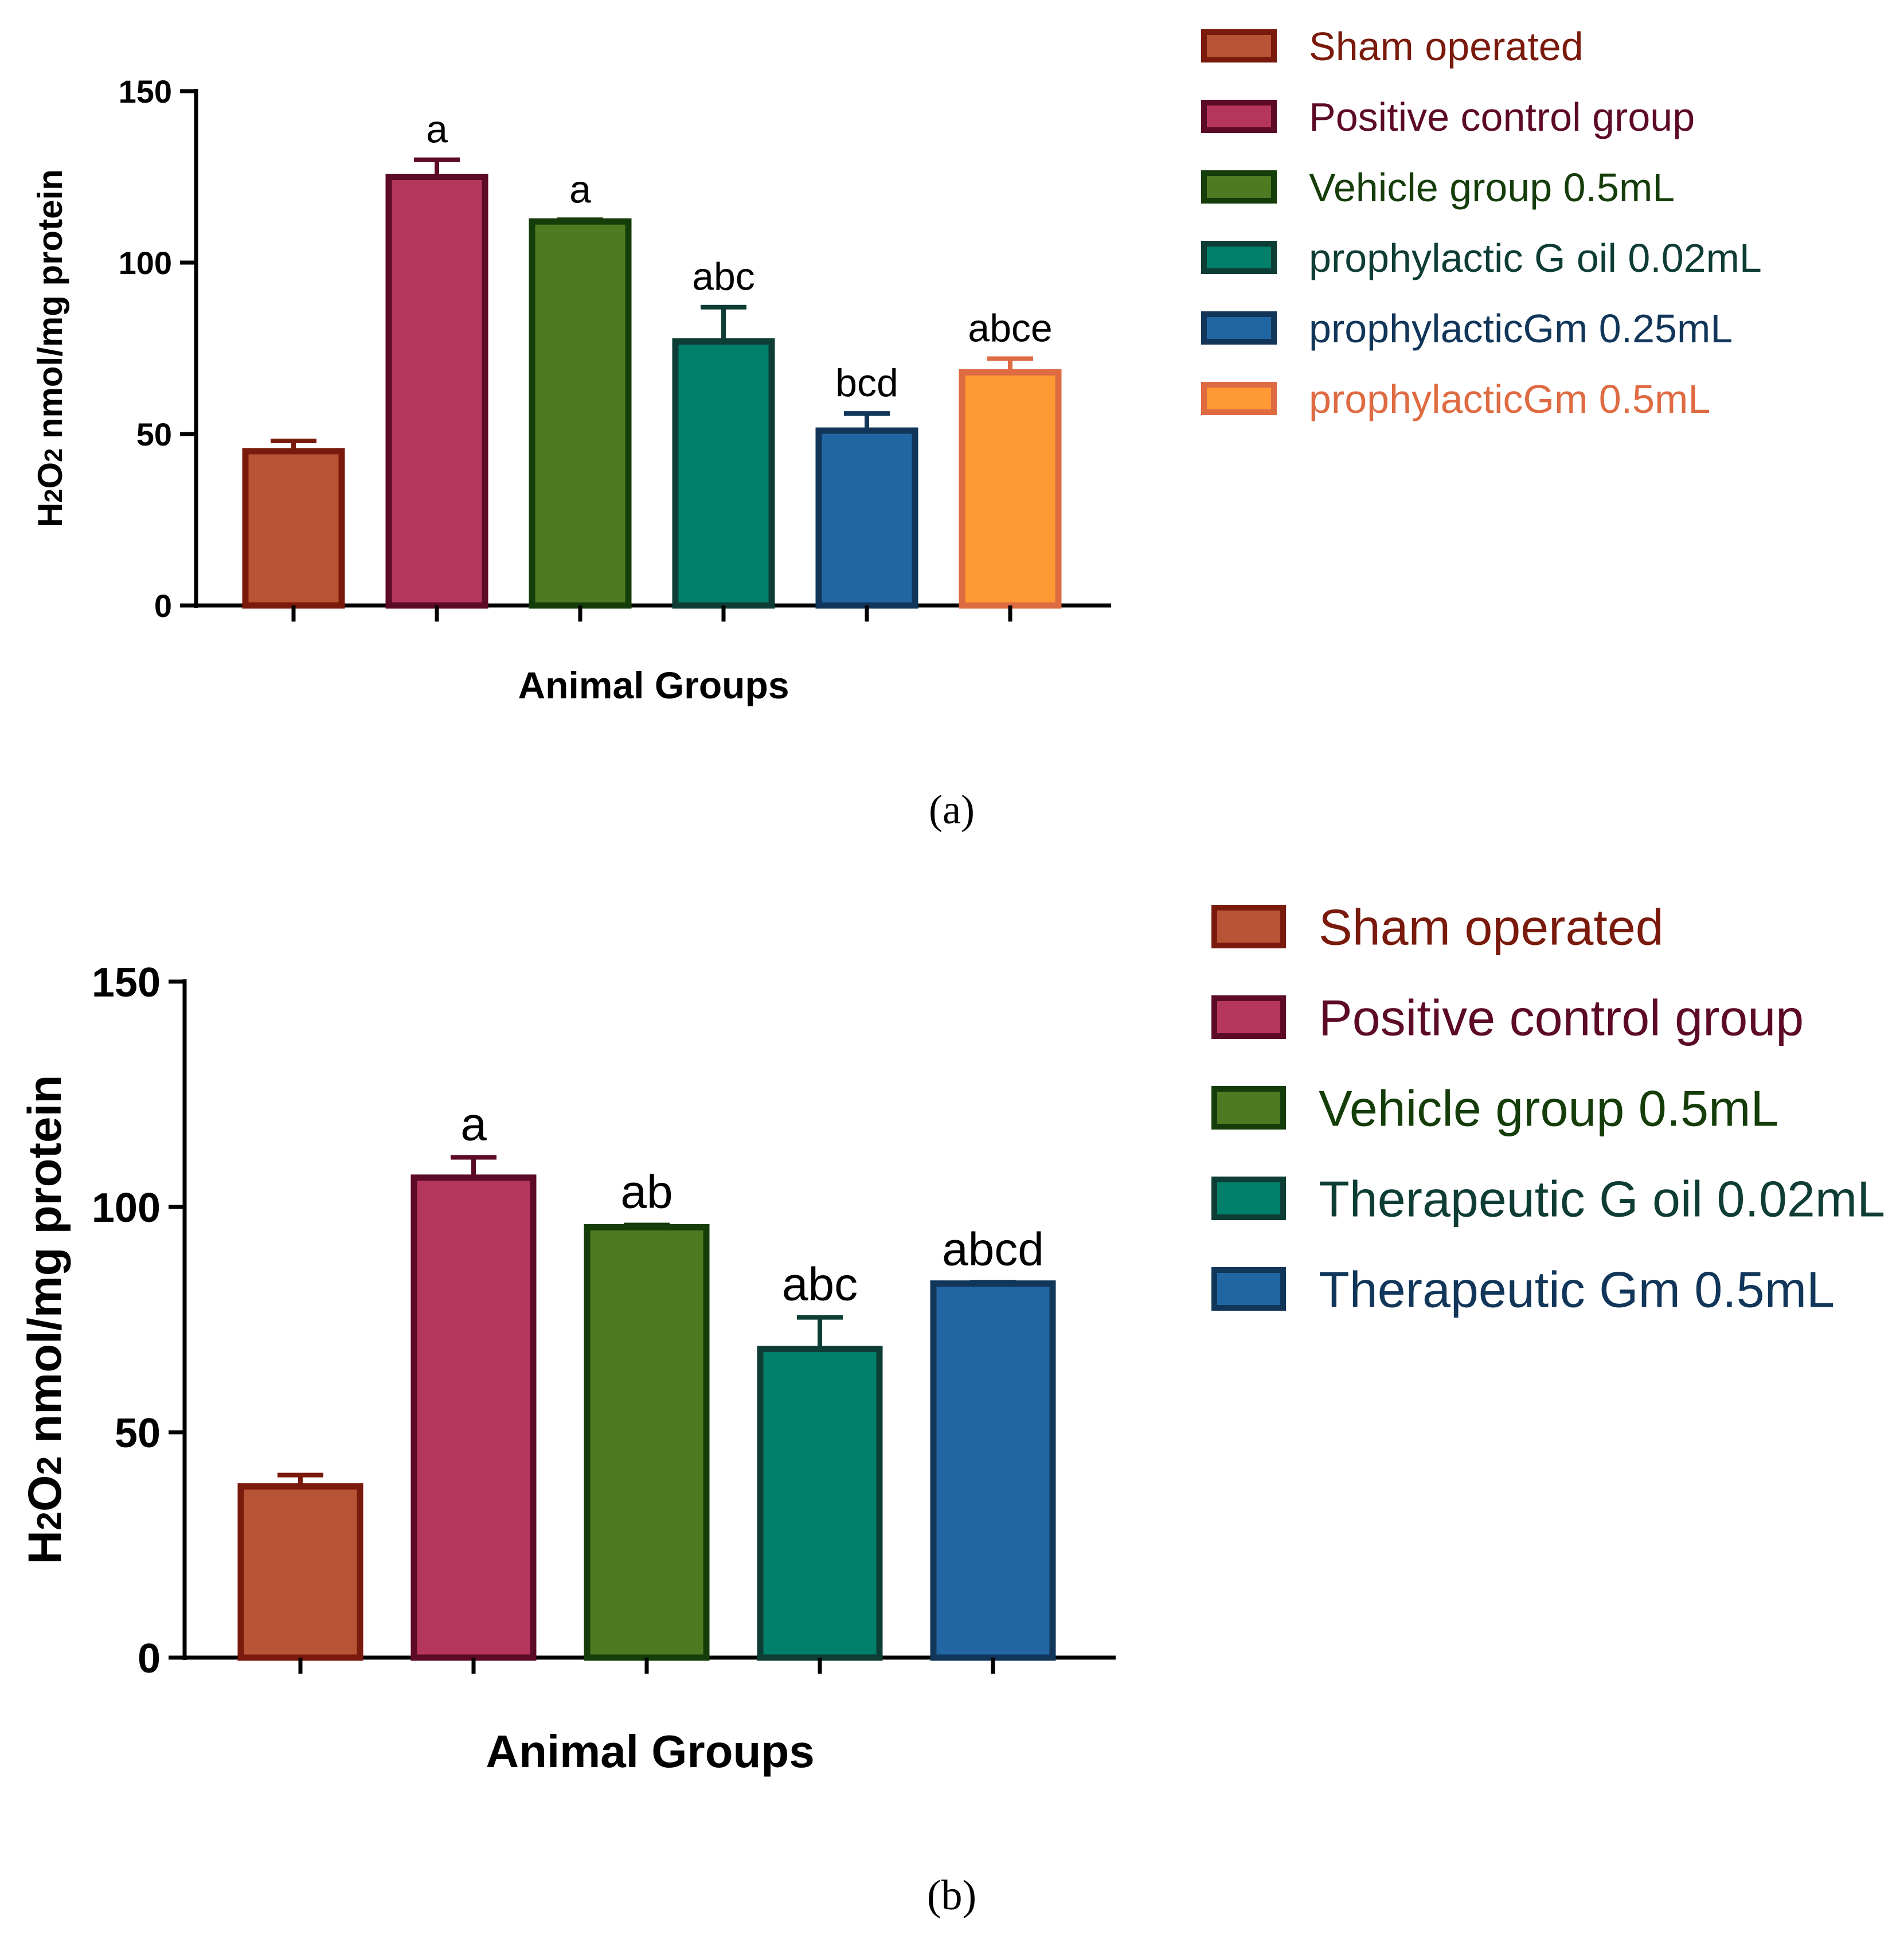  I want to click on significance-label: abcd, so click(993, 1249).